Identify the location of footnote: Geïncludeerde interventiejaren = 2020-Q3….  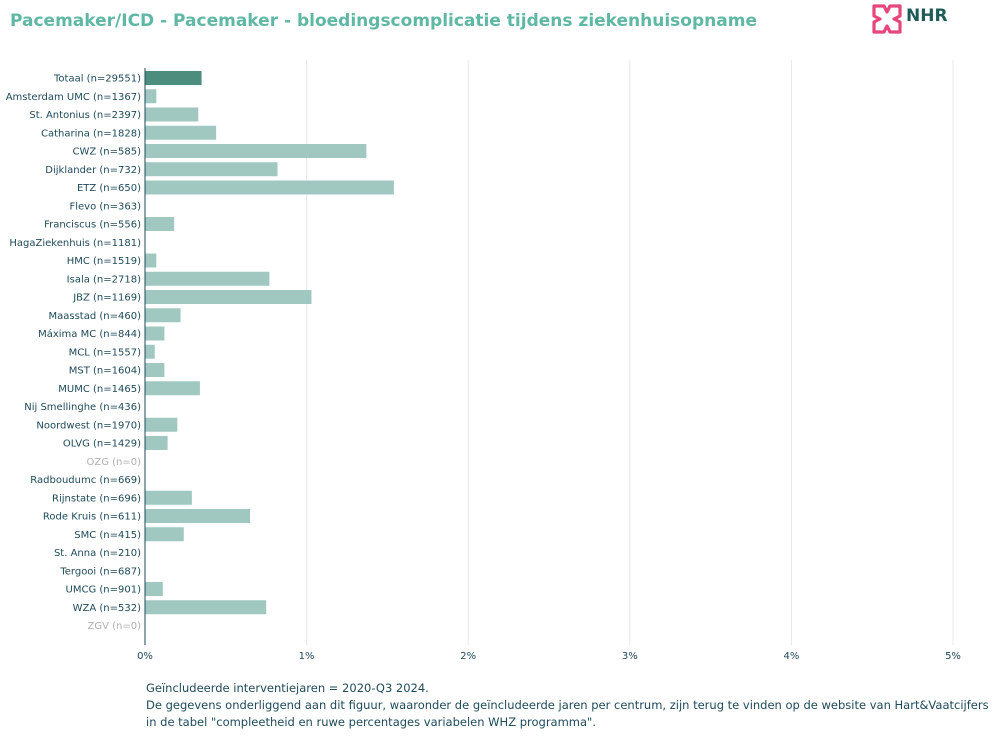
(567, 705).